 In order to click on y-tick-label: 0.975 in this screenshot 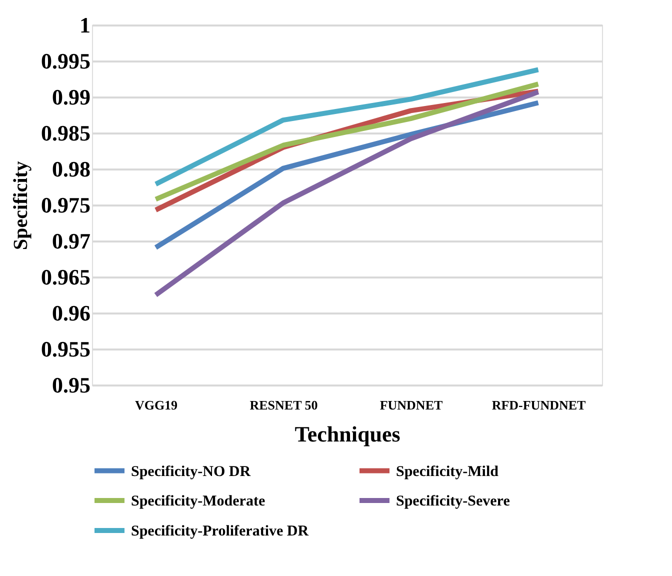, I will do `click(65, 205)`.